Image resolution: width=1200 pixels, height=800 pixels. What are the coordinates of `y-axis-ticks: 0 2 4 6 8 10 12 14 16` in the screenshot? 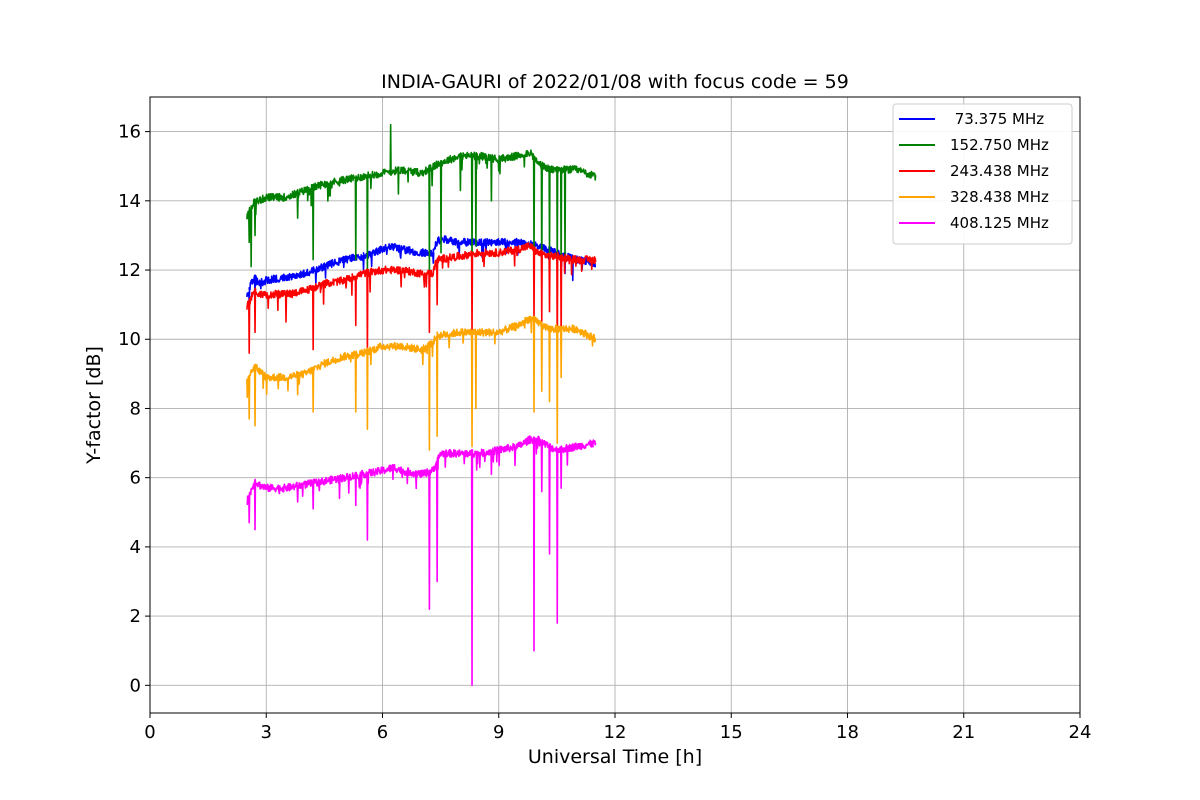 It's located at (134, 409).